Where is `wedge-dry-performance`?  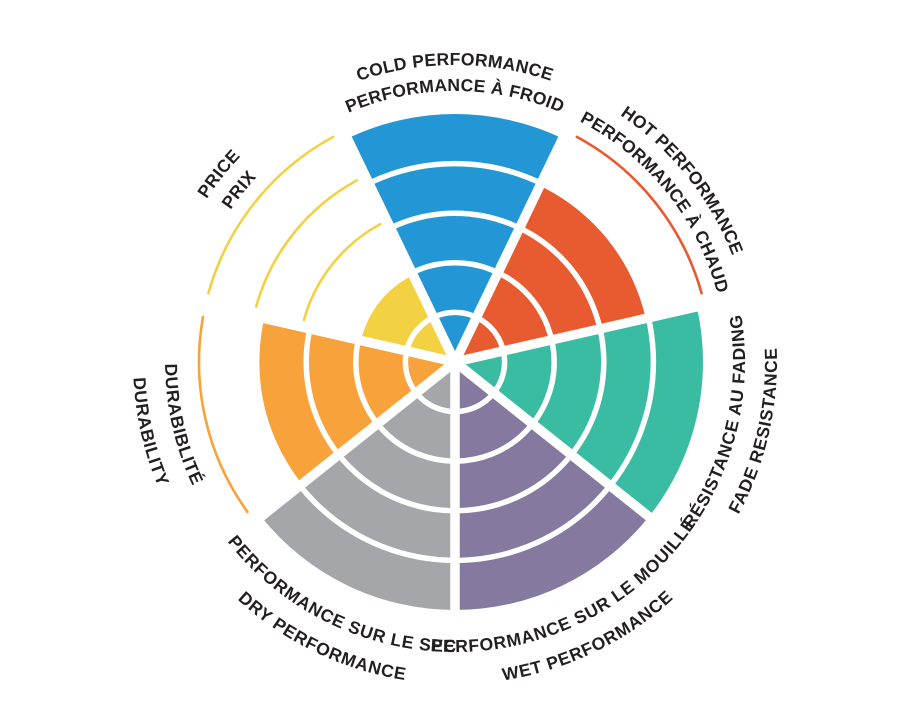
wedge-dry-performance is located at coordinates (358, 486).